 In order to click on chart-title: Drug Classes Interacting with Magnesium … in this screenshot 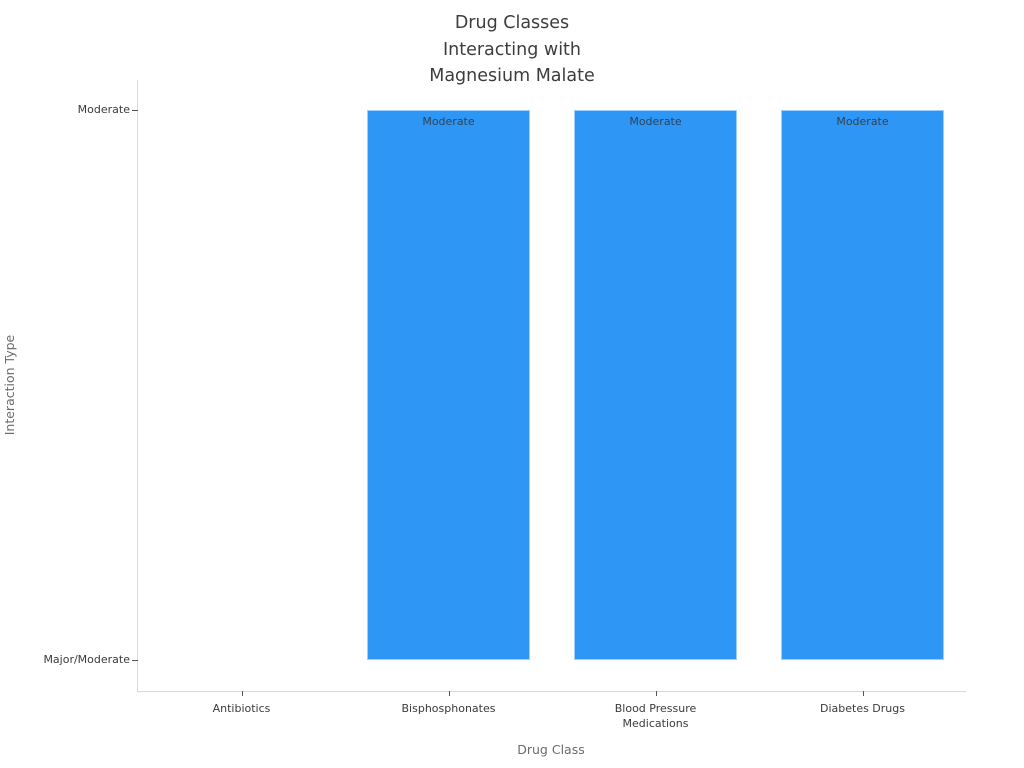, I will do `click(512, 49)`.